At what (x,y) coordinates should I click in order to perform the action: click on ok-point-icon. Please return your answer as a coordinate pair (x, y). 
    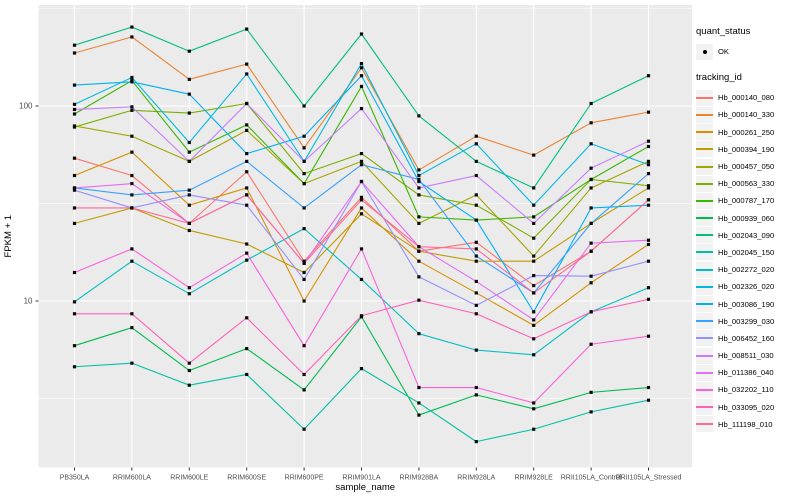
    Looking at the image, I should click on (704, 51).